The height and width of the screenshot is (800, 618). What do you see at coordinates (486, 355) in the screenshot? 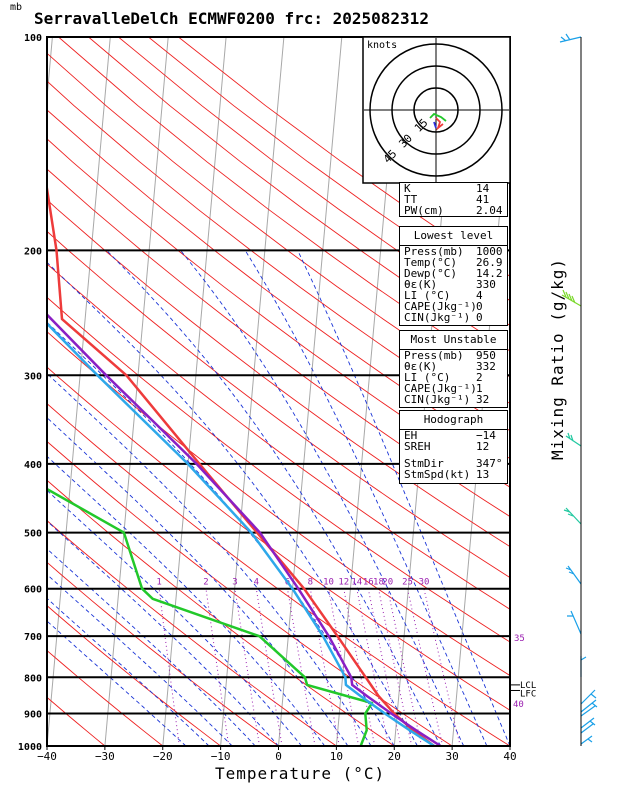
I see `mu-value: 950` at bounding box center [486, 355].